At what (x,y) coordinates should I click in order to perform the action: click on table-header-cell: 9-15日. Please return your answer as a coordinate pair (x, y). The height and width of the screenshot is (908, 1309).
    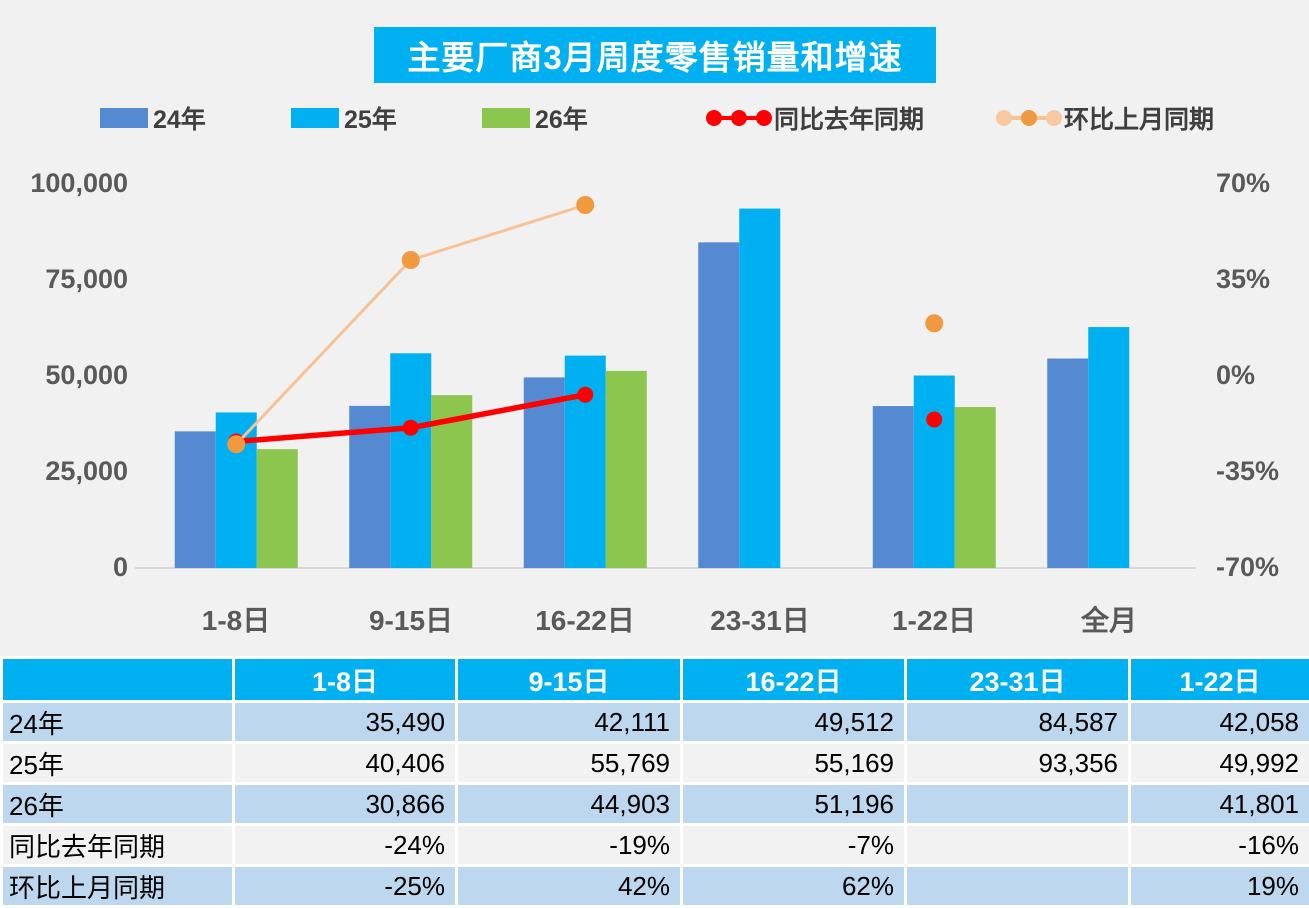
    Looking at the image, I should click on (569, 679).